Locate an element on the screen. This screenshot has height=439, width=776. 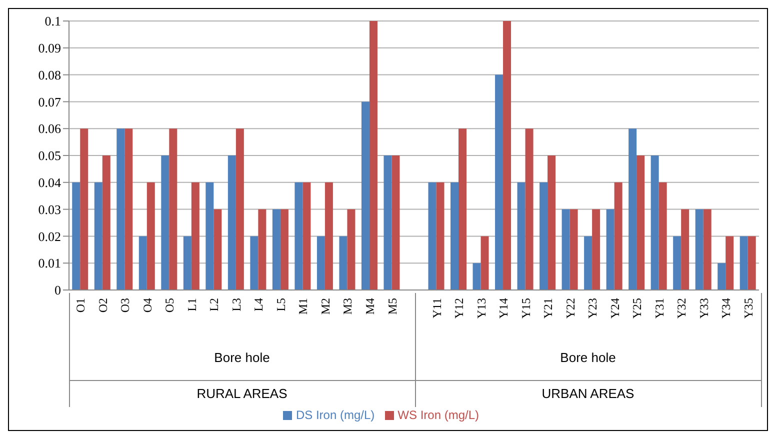
x-tick-label: Y14 is located at coordinates (503, 308).